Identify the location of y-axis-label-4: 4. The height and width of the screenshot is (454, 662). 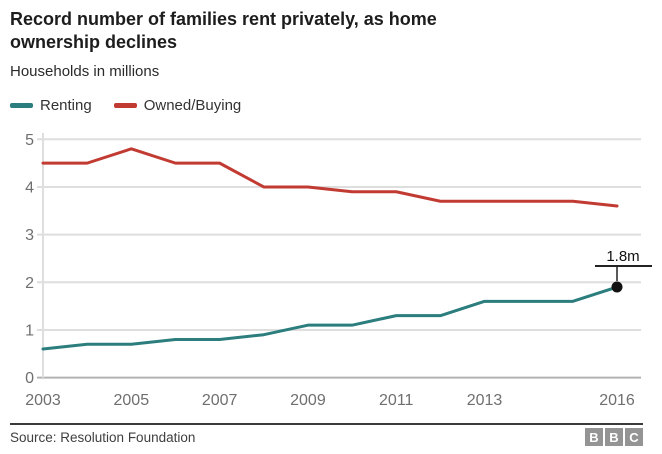
(29, 187).